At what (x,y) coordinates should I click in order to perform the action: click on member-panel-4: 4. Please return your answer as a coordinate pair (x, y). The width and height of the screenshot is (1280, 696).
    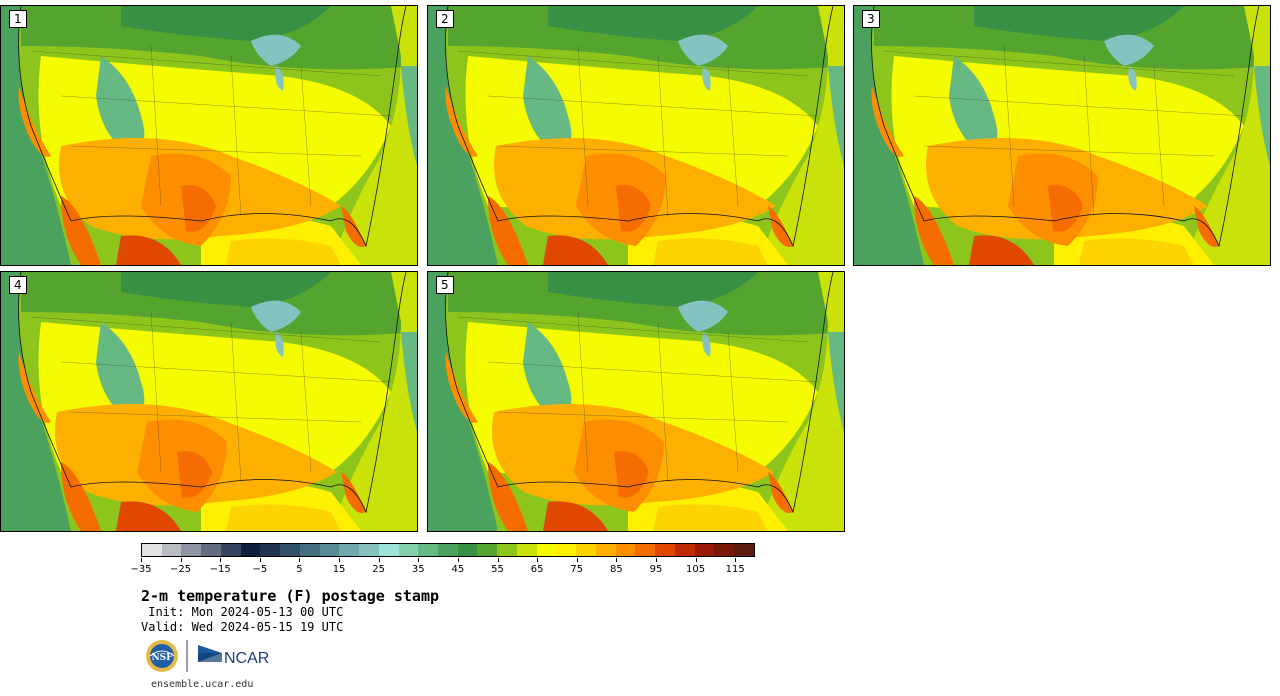
    Looking at the image, I should click on (209, 401).